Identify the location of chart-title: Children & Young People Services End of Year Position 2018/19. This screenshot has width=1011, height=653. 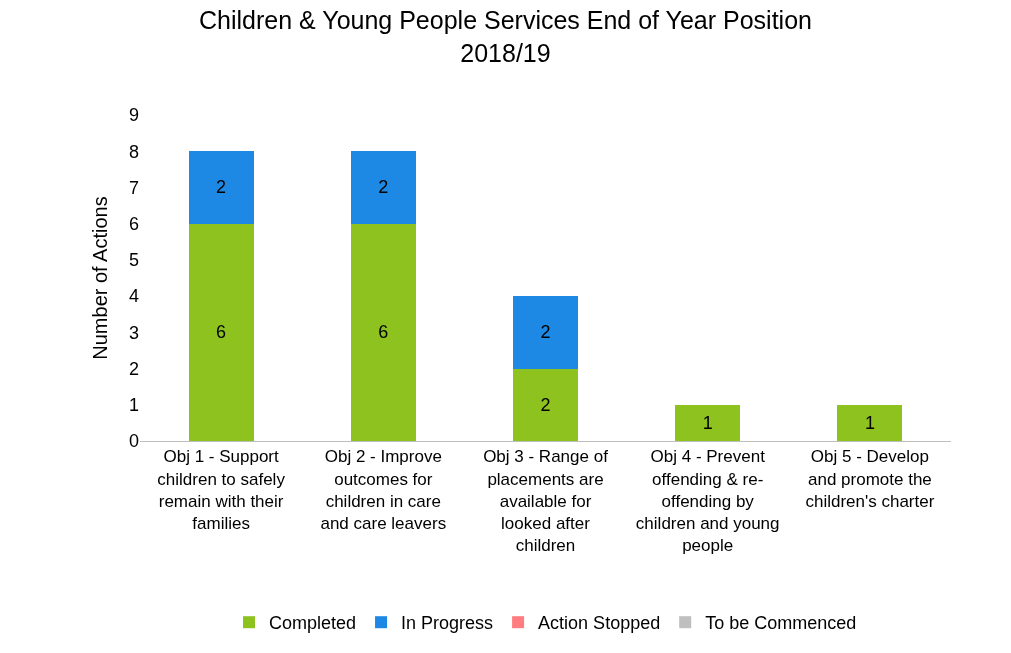
(505, 36).